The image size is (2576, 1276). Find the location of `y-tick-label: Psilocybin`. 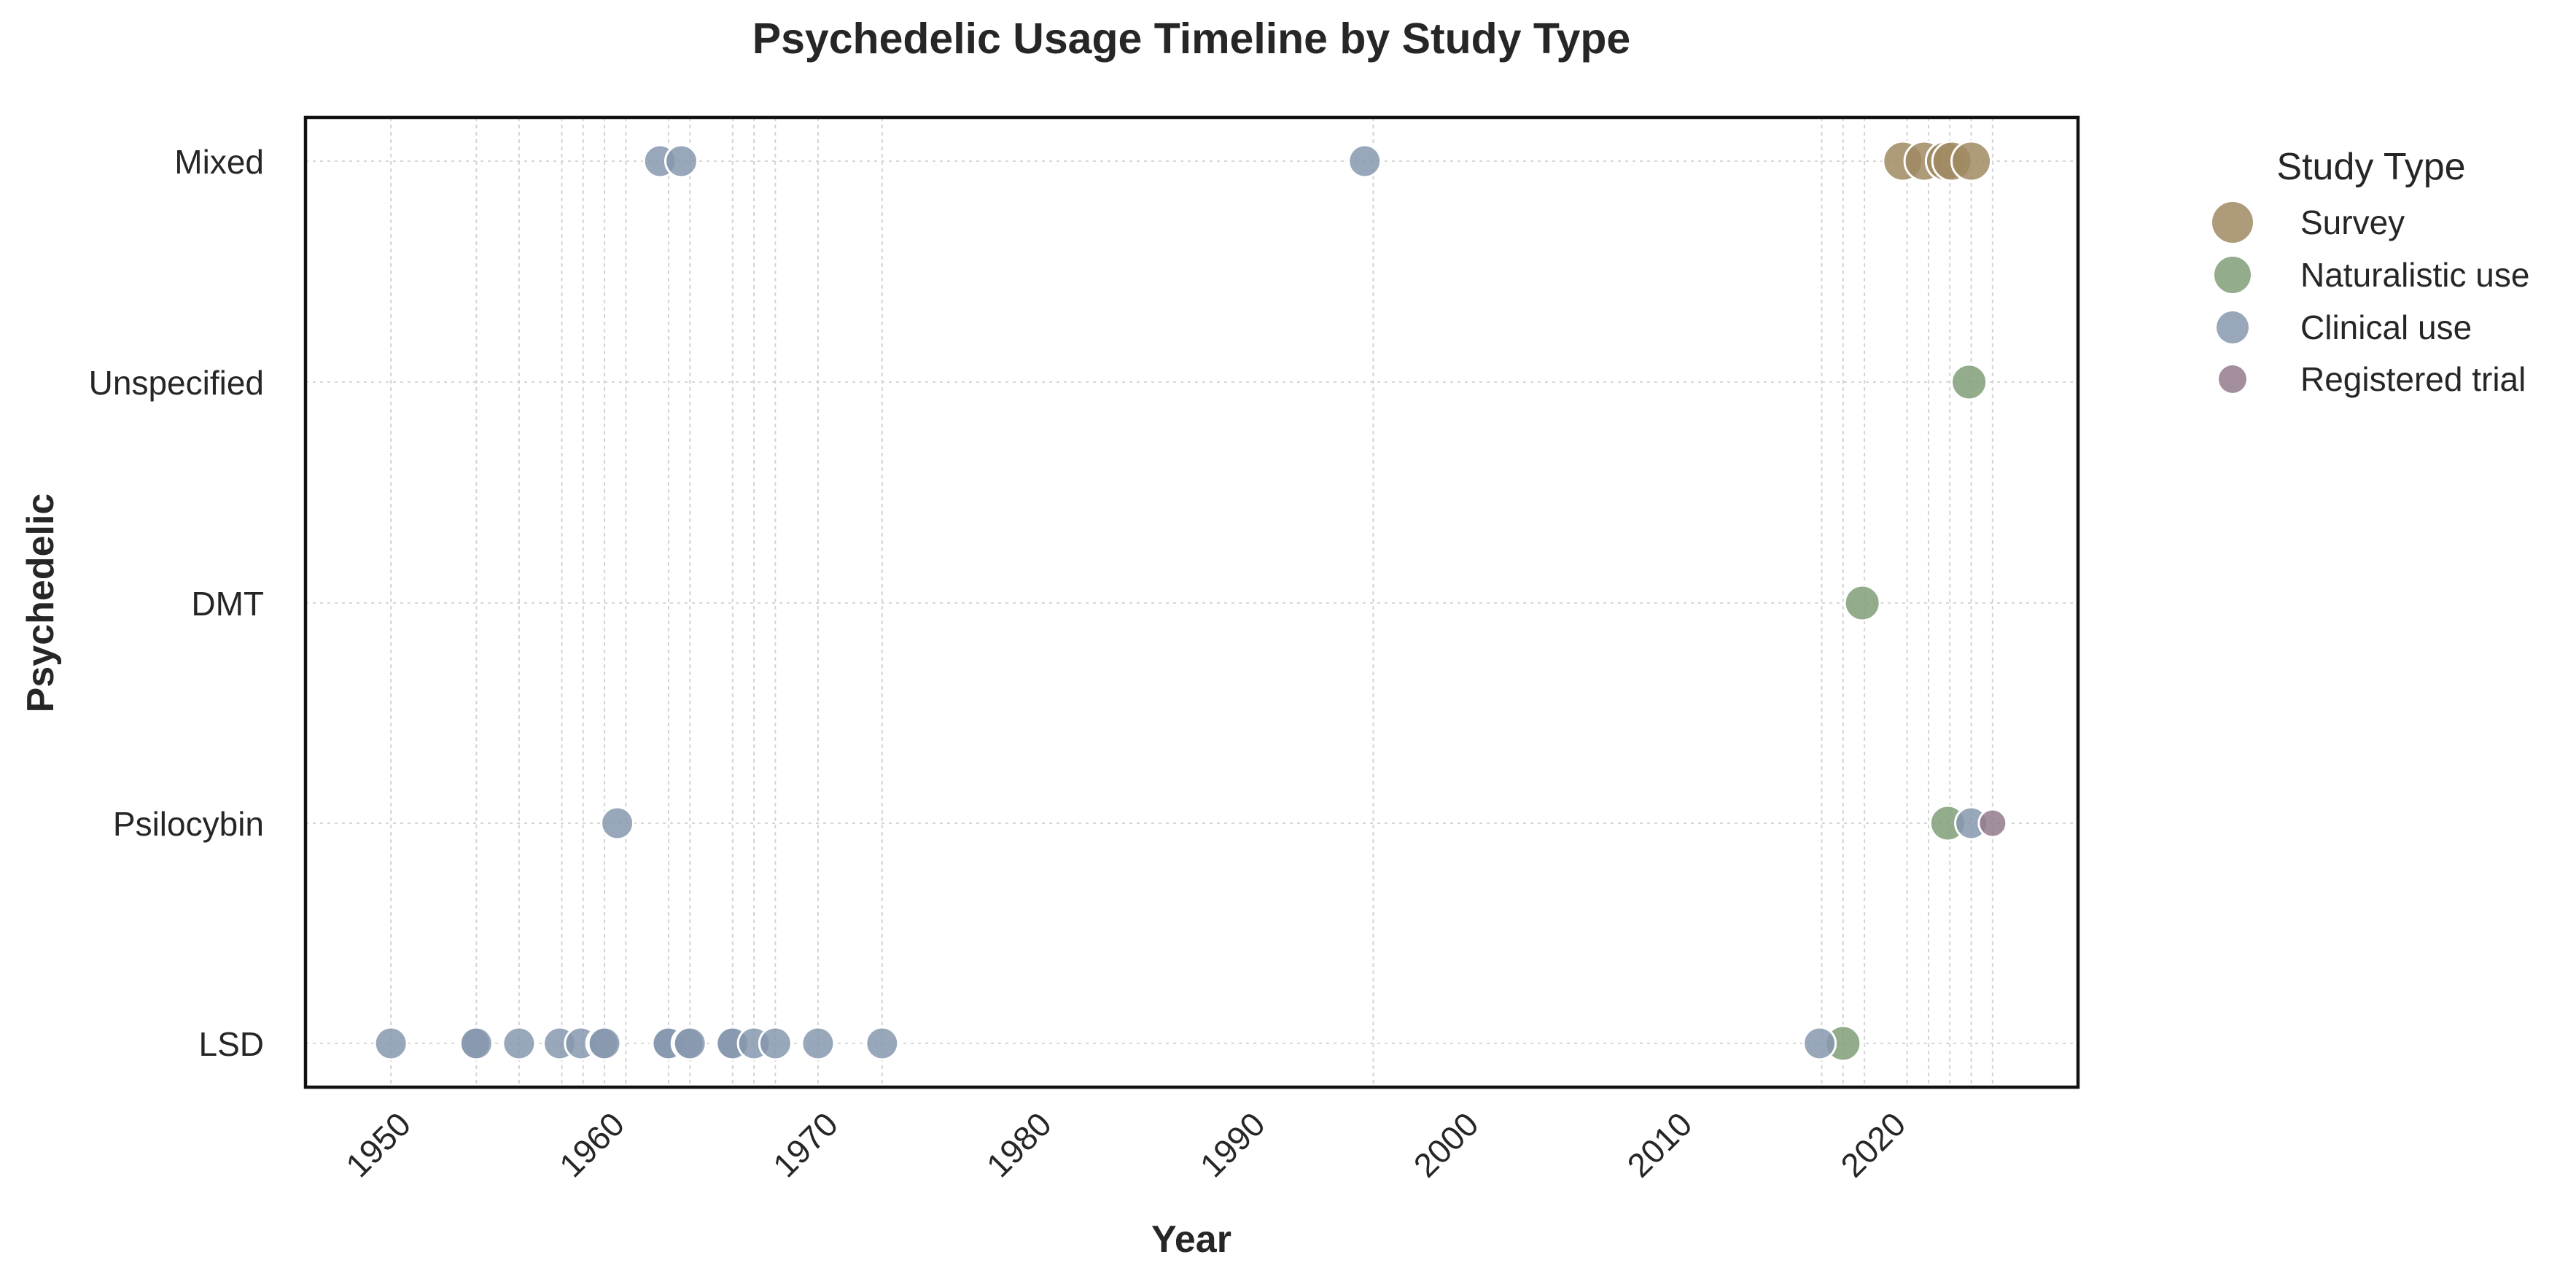

y-tick-label: Psilocybin is located at coordinates (188, 824).